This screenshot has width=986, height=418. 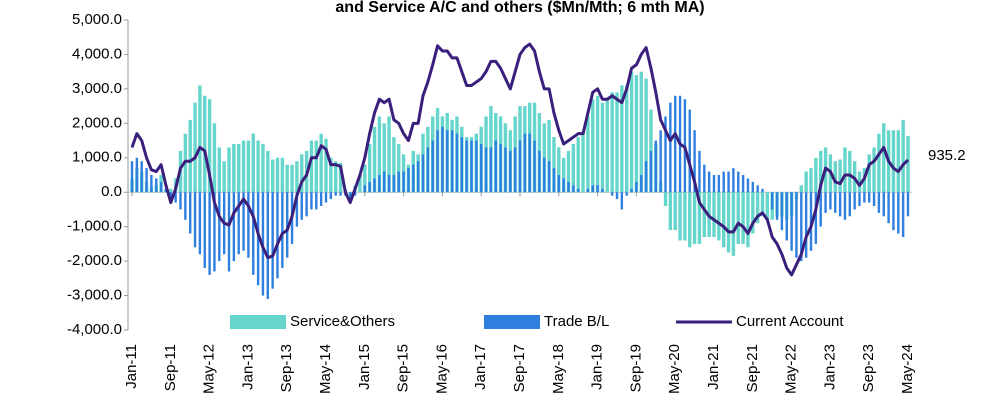 I want to click on legend-swatch, so click(x=258, y=322).